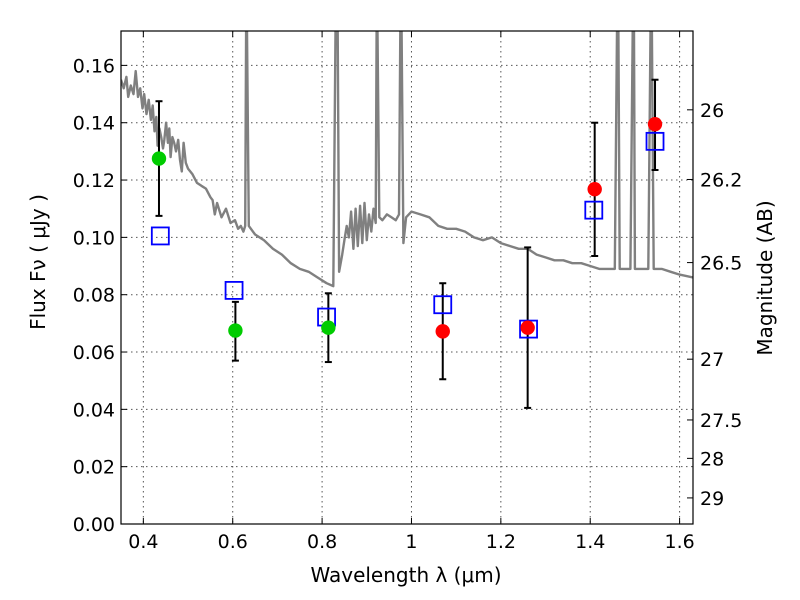 The width and height of the screenshot is (800, 600). Describe the element at coordinates (94, 66) in the screenshot. I see `y-tick-label: 0.16` at that location.